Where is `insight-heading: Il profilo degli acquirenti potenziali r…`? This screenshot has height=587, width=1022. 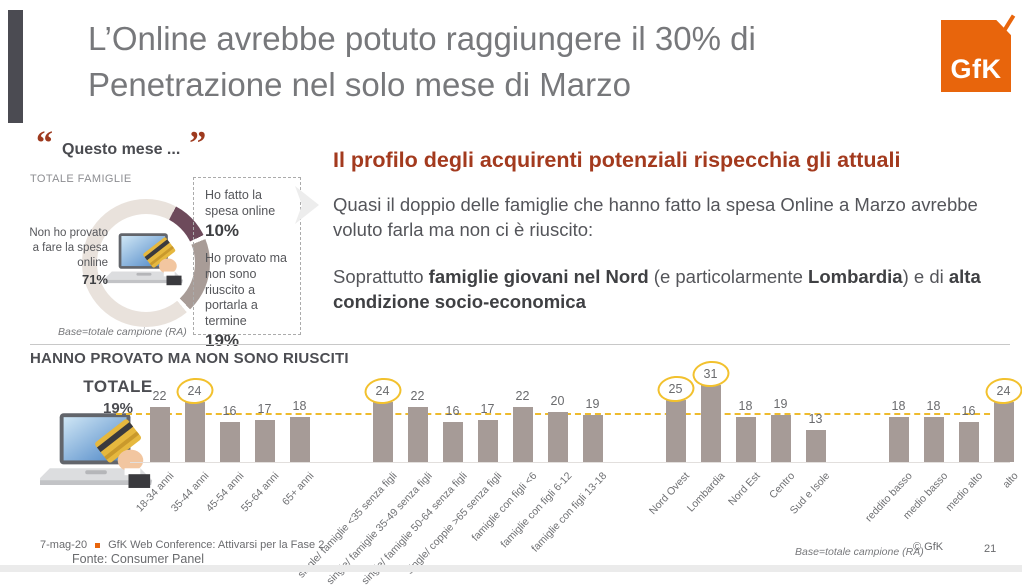
insight-heading: Il profilo degli acquirenti potenziali r… is located at coordinates (677, 160).